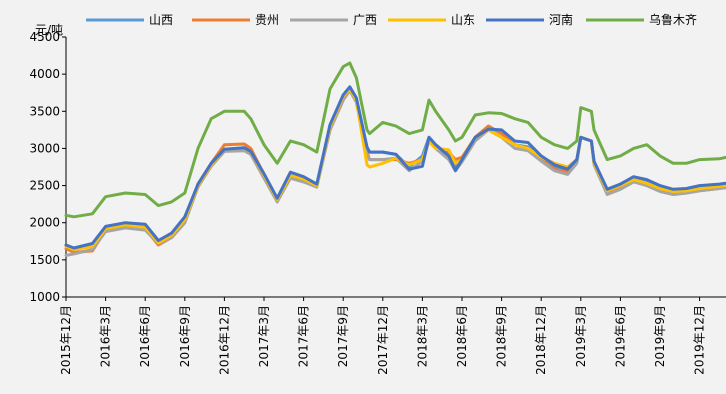 The height and width of the screenshot is (394, 726). I want to click on y-tick-label: 4000, so click(44, 74).